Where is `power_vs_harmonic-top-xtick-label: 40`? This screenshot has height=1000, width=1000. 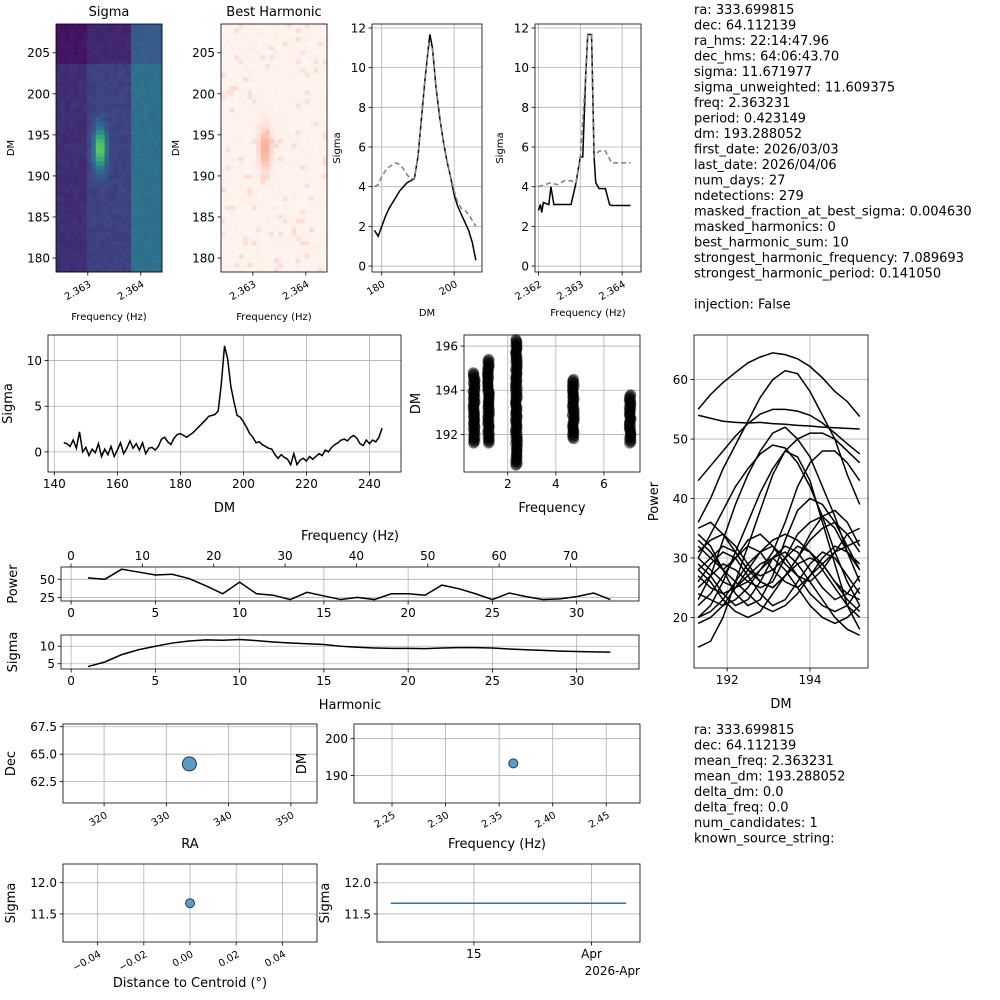
power_vs_harmonic-top-xtick-label: 40 is located at coordinates (356, 556).